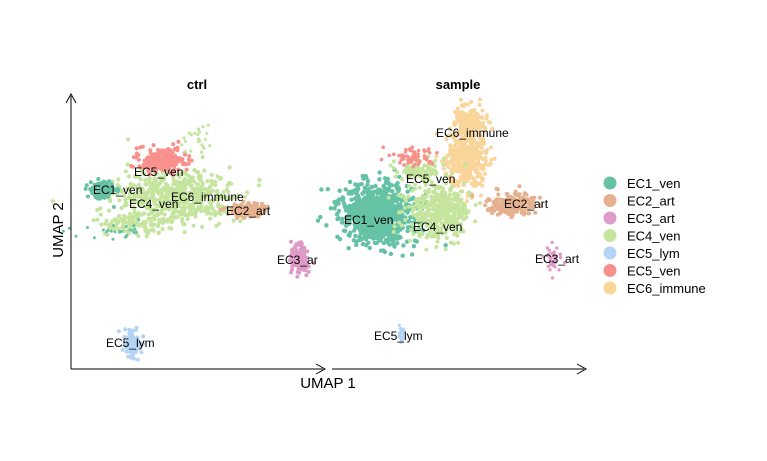  Describe the element at coordinates (248, 211) in the screenshot. I see `label-ctrl-ec2-art: EC2_art` at that location.